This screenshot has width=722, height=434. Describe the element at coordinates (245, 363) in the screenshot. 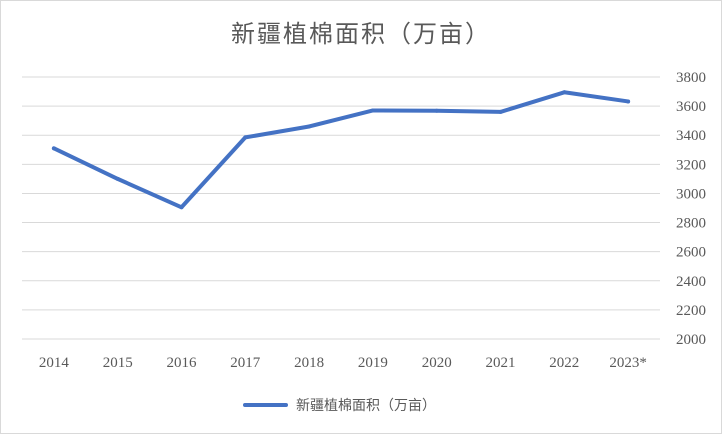

I see `x-tick-label: 2017` at that location.